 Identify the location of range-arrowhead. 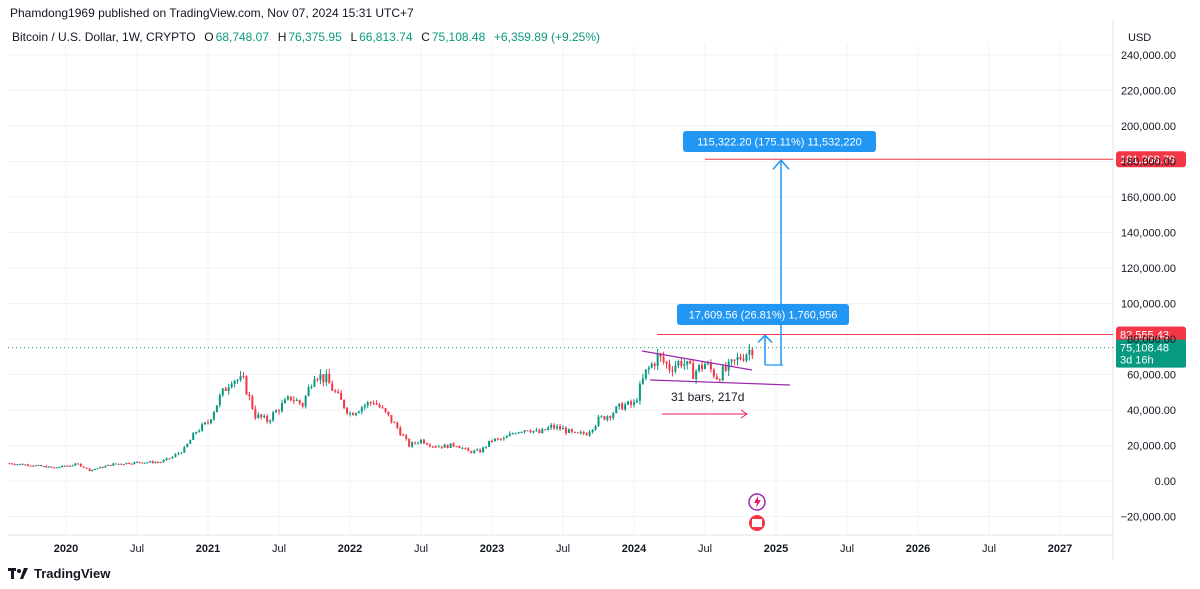
(744, 414).